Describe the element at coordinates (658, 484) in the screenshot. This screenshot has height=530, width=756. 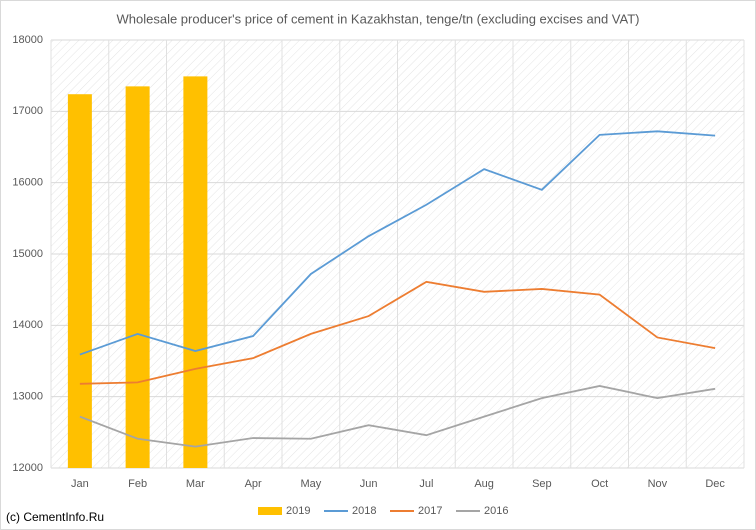
I see `x-tick-label: Nov` at that location.